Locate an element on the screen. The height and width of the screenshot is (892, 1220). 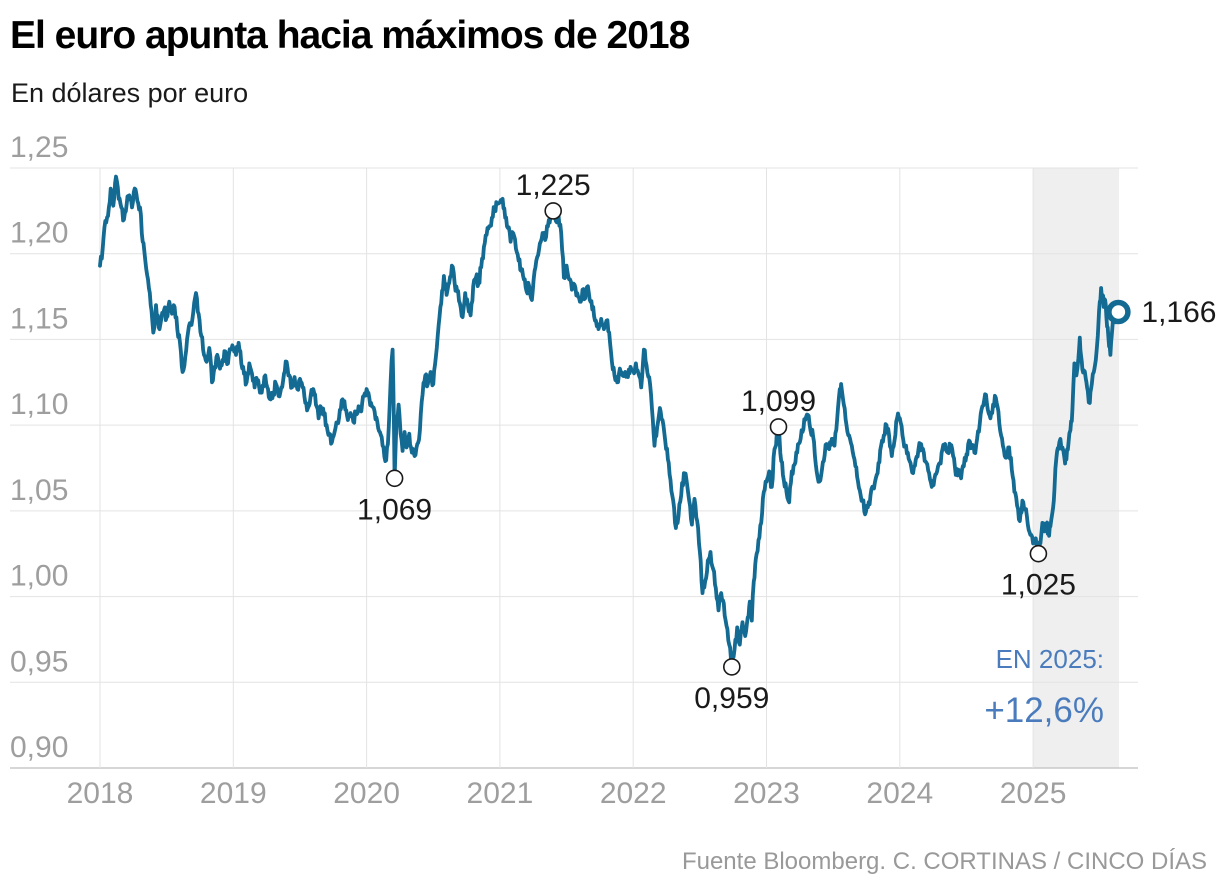
chart-subtitle: En dólares por euro is located at coordinates (130, 93).